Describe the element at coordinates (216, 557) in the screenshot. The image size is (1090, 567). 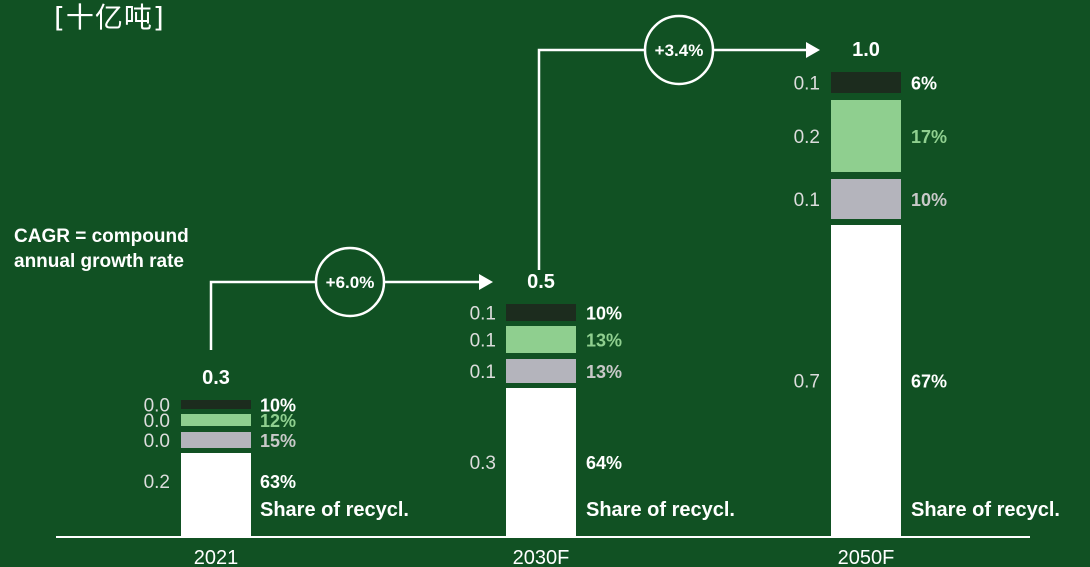
I see `x-tick-label-2021: 2021` at that location.